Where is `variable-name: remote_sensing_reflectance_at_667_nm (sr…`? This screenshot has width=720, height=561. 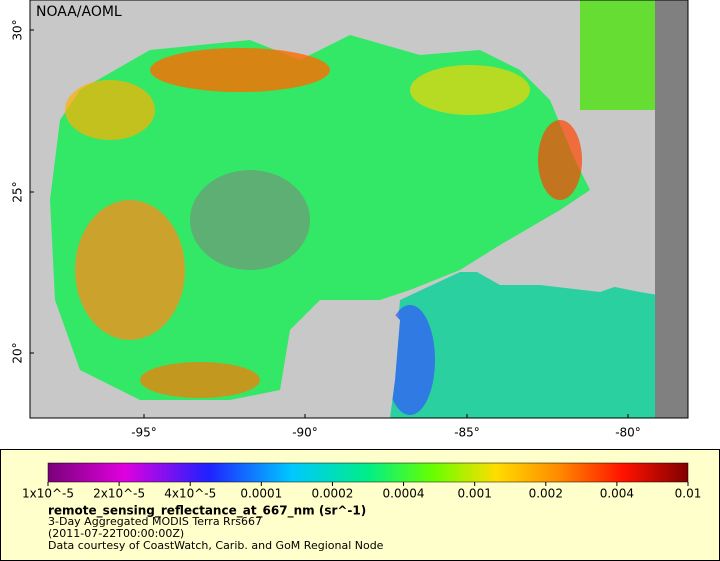 variable-name: remote_sensing_reflectance_at_667_nm (sr… is located at coordinates (207, 511).